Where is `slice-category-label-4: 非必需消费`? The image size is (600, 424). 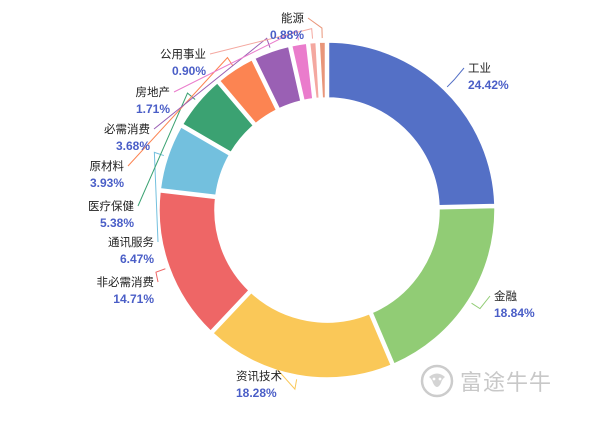 slice-category-label-4: 非必需消费 is located at coordinates (126, 282).